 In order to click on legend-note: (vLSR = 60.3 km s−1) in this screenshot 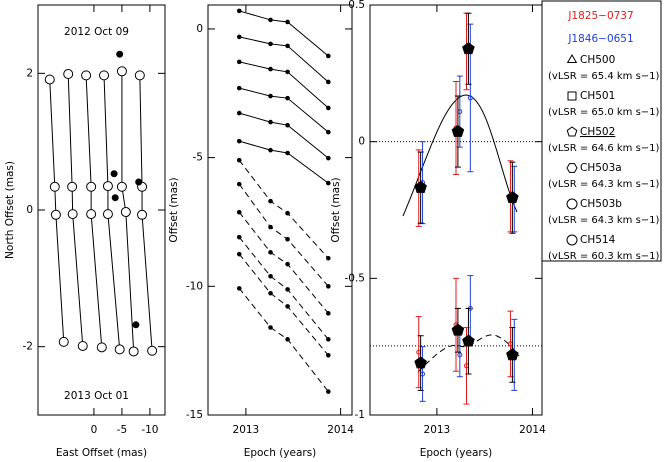, I will do `click(604, 256)`.